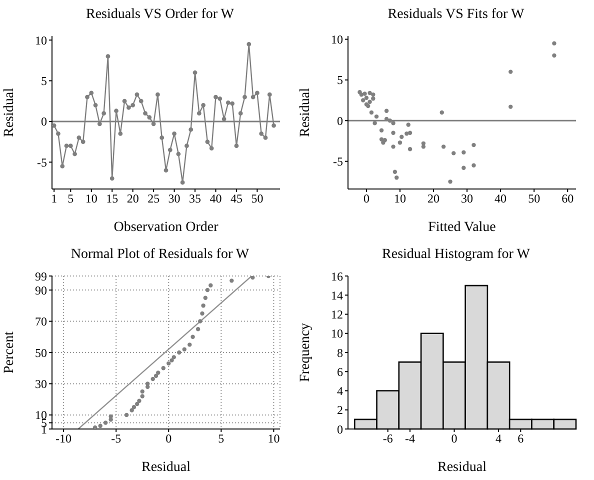  What do you see at coordinates (340, 353) in the screenshot?
I see `y-tick-label: 8` at bounding box center [340, 353].